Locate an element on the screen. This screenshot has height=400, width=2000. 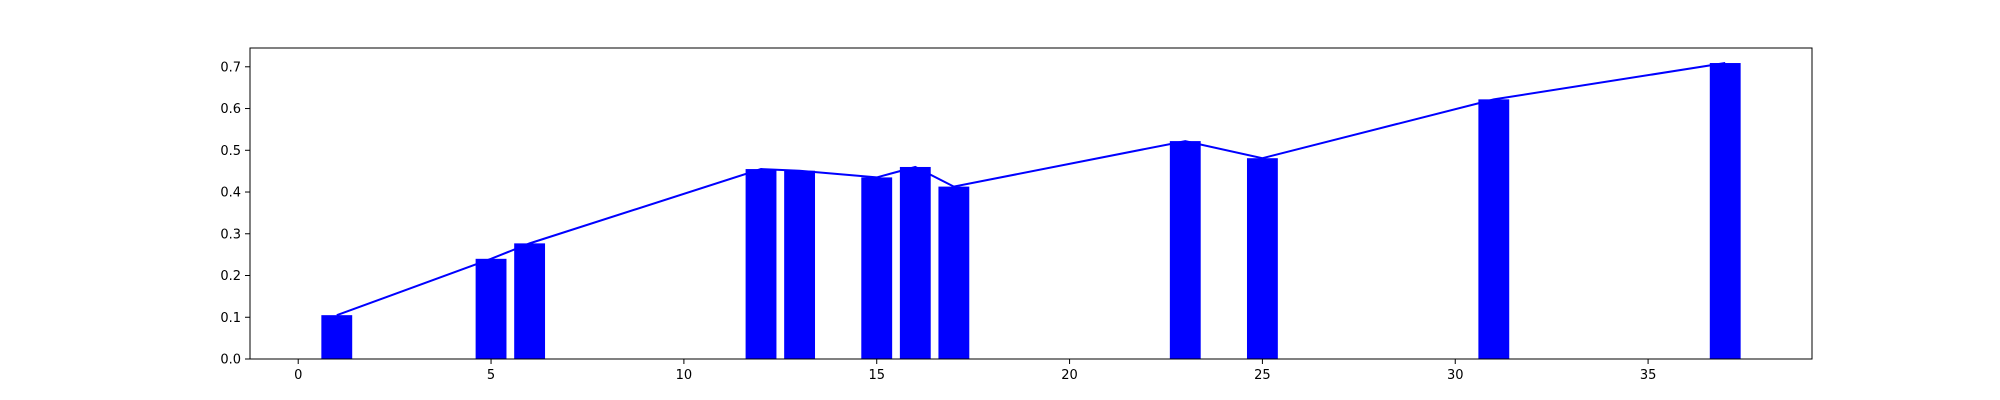
y-tick-label: 0.5 is located at coordinates (230, 151).